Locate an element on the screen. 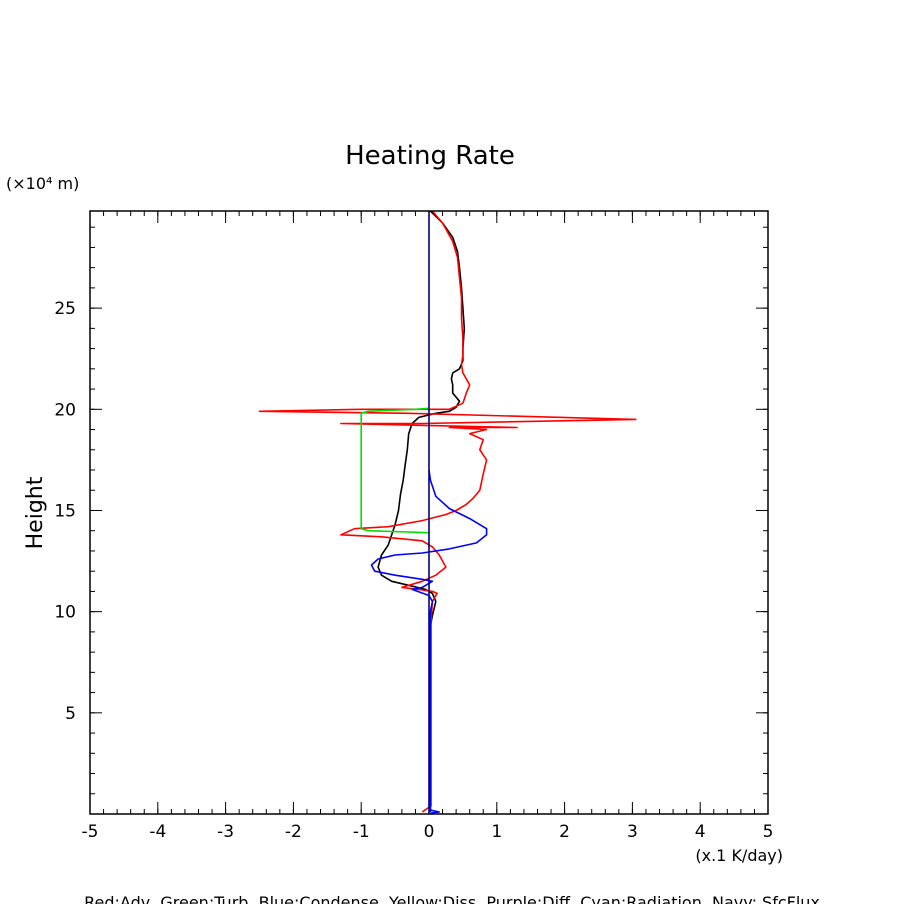 The height and width of the screenshot is (904, 904). x-tick-label: 3 is located at coordinates (632, 832).